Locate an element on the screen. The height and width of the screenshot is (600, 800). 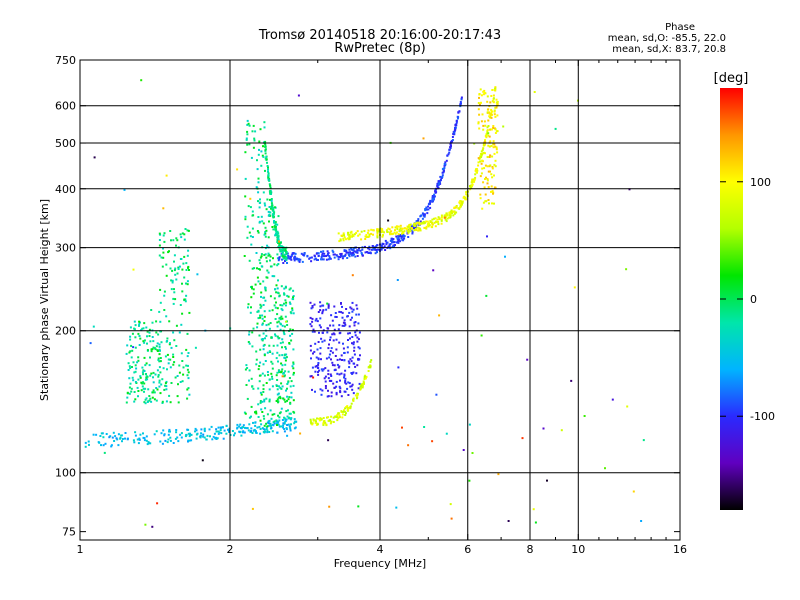
x-tick-label: 6 is located at coordinates (467, 549).